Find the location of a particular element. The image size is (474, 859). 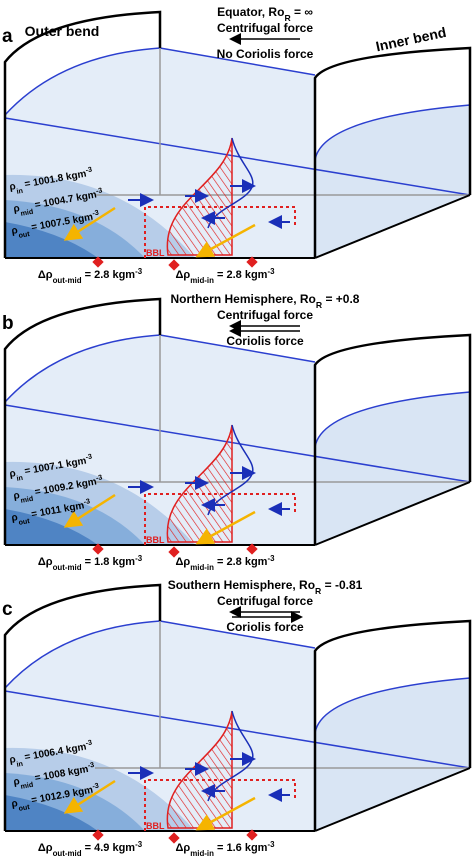

panel-heading: Northern Hemisphere, RoR = +0.8 is located at coordinates (265, 301).